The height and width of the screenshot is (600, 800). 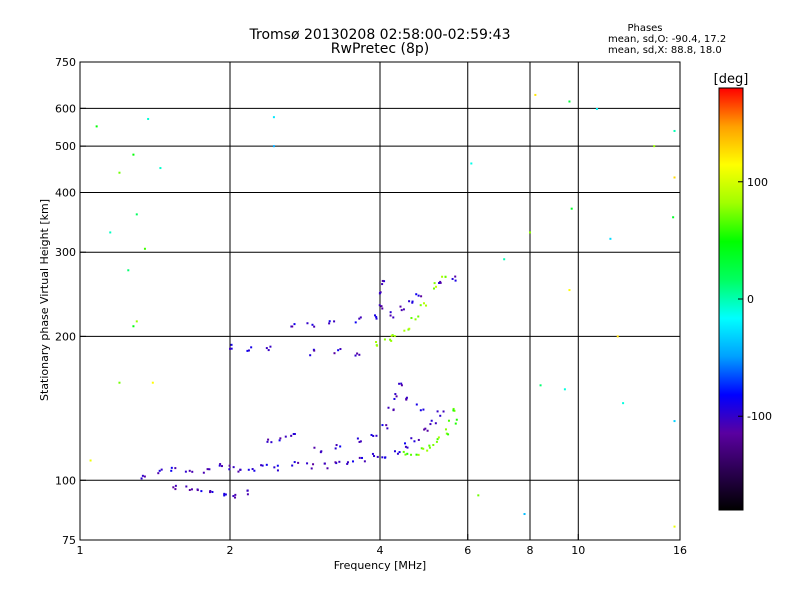 I want to click on colorbar-tick-label: 100, so click(x=757, y=182).